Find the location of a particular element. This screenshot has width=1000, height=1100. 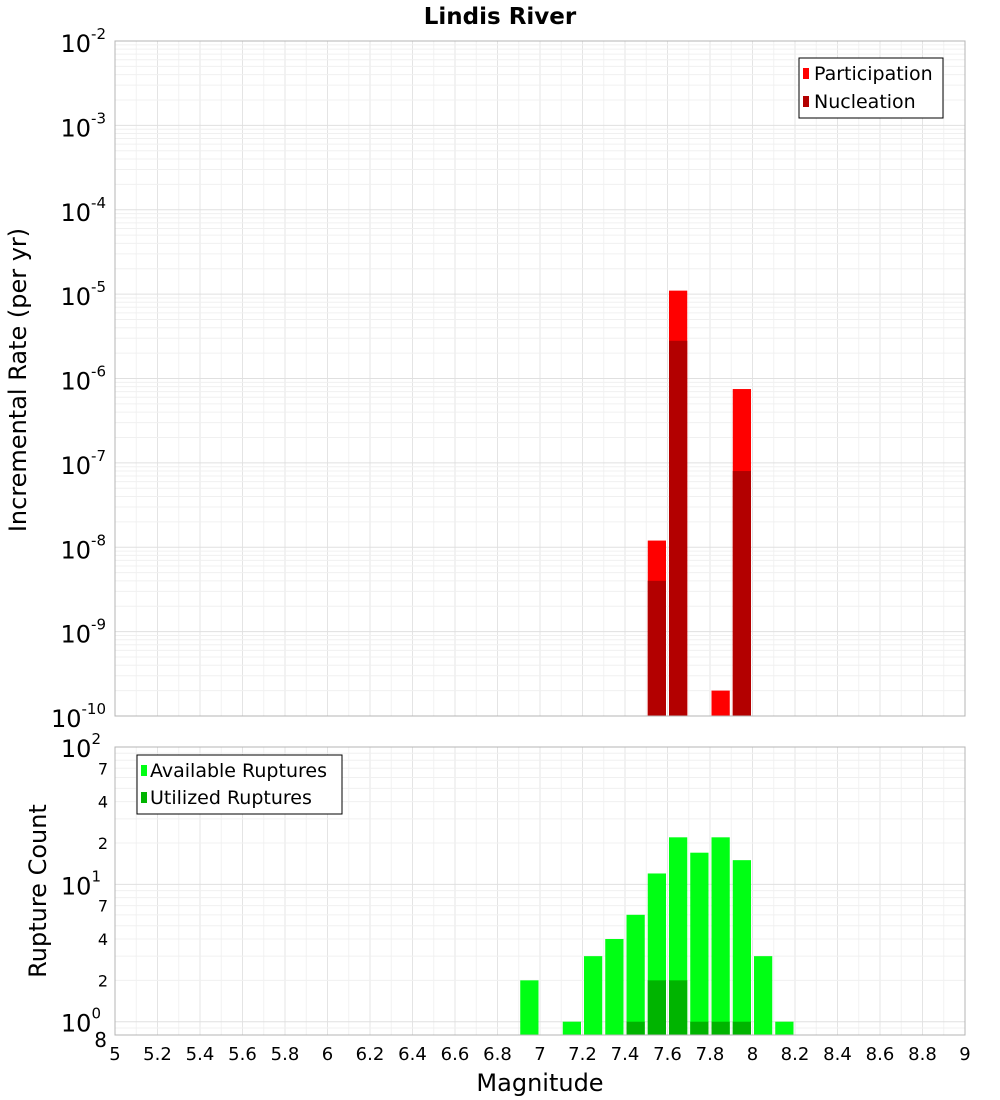

bottom-legend-box is located at coordinates (239, 784).